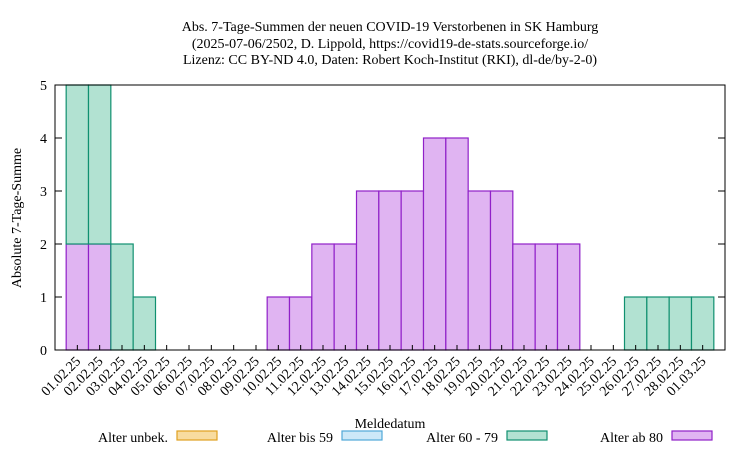 The height and width of the screenshot is (450, 750). What do you see at coordinates (631, 438) in the screenshot?
I see `legend-label: Alter ab 80` at bounding box center [631, 438].